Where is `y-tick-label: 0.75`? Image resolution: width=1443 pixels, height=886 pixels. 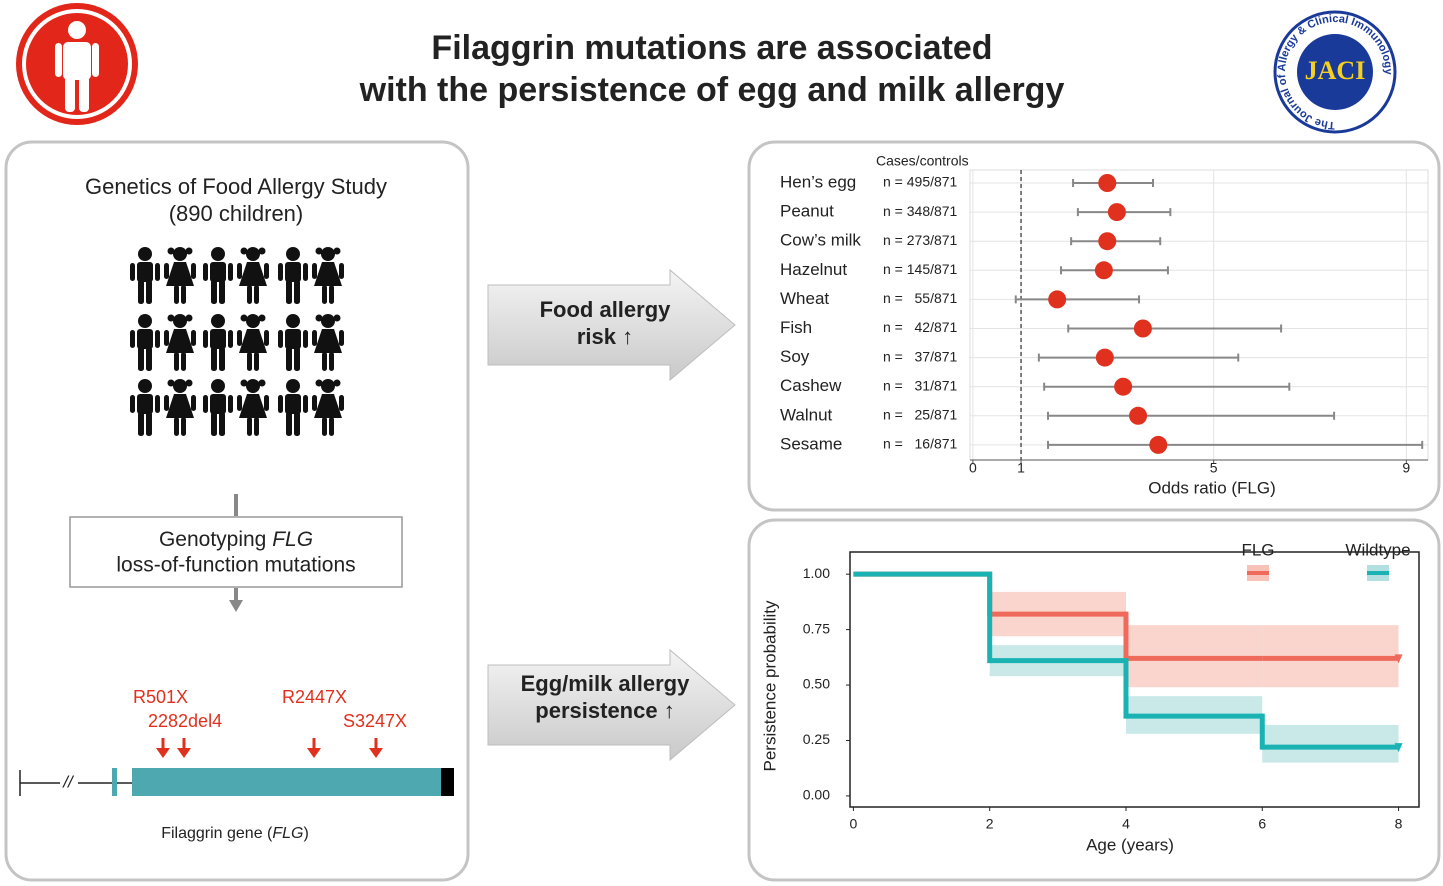
y-tick-label: 0.75 is located at coordinates (816, 628).